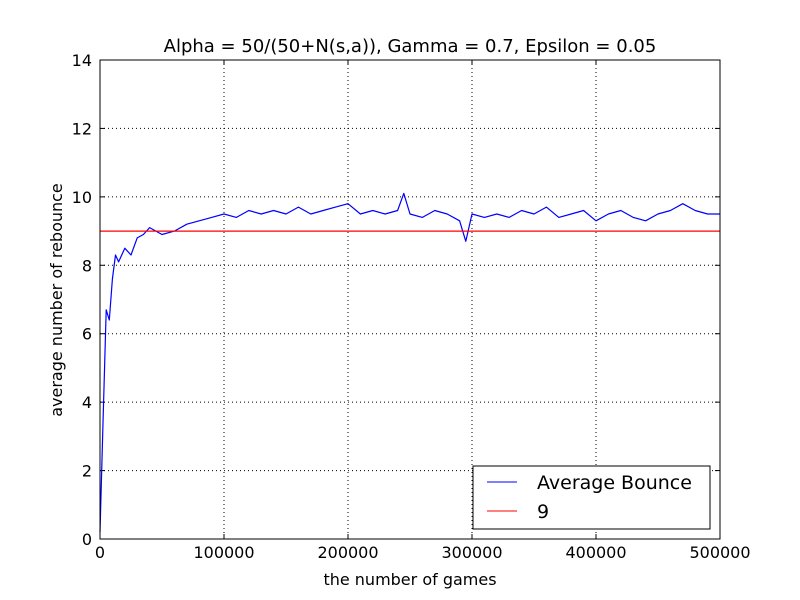 This screenshot has height=600, width=800. I want to click on y-tick-label: 0, so click(87, 539).